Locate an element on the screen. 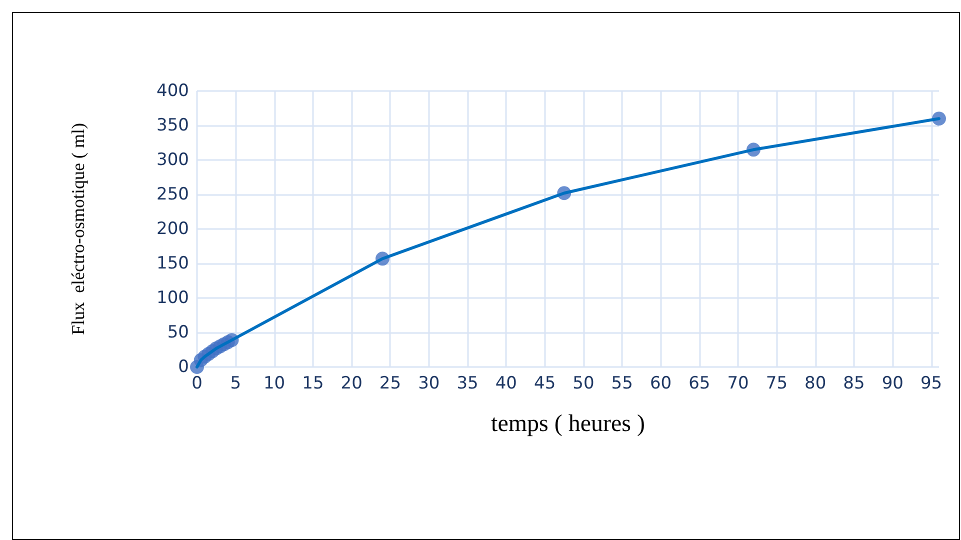 The width and height of the screenshot is (961, 540). x-tick-label: 85 is located at coordinates (854, 384).